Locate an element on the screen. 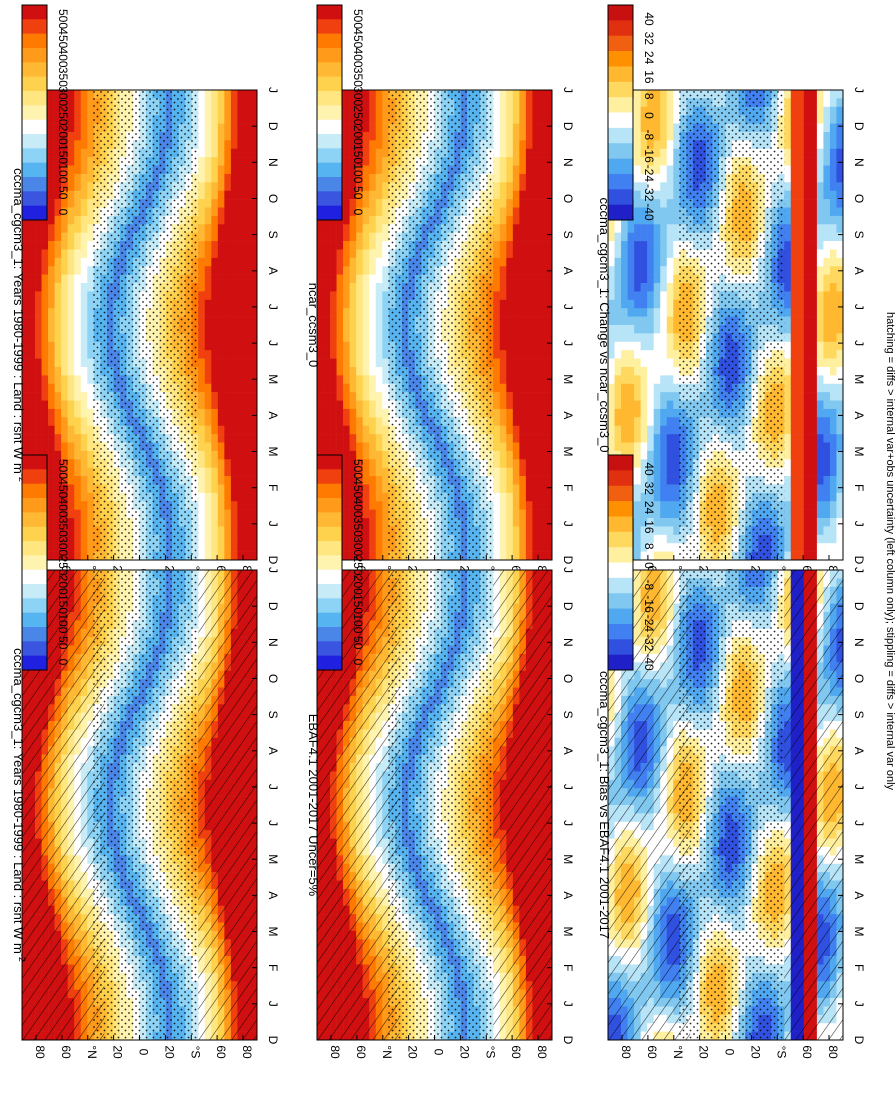 This screenshot has height=1102, width=895. stippling-overlay is located at coordinates (145, 325).